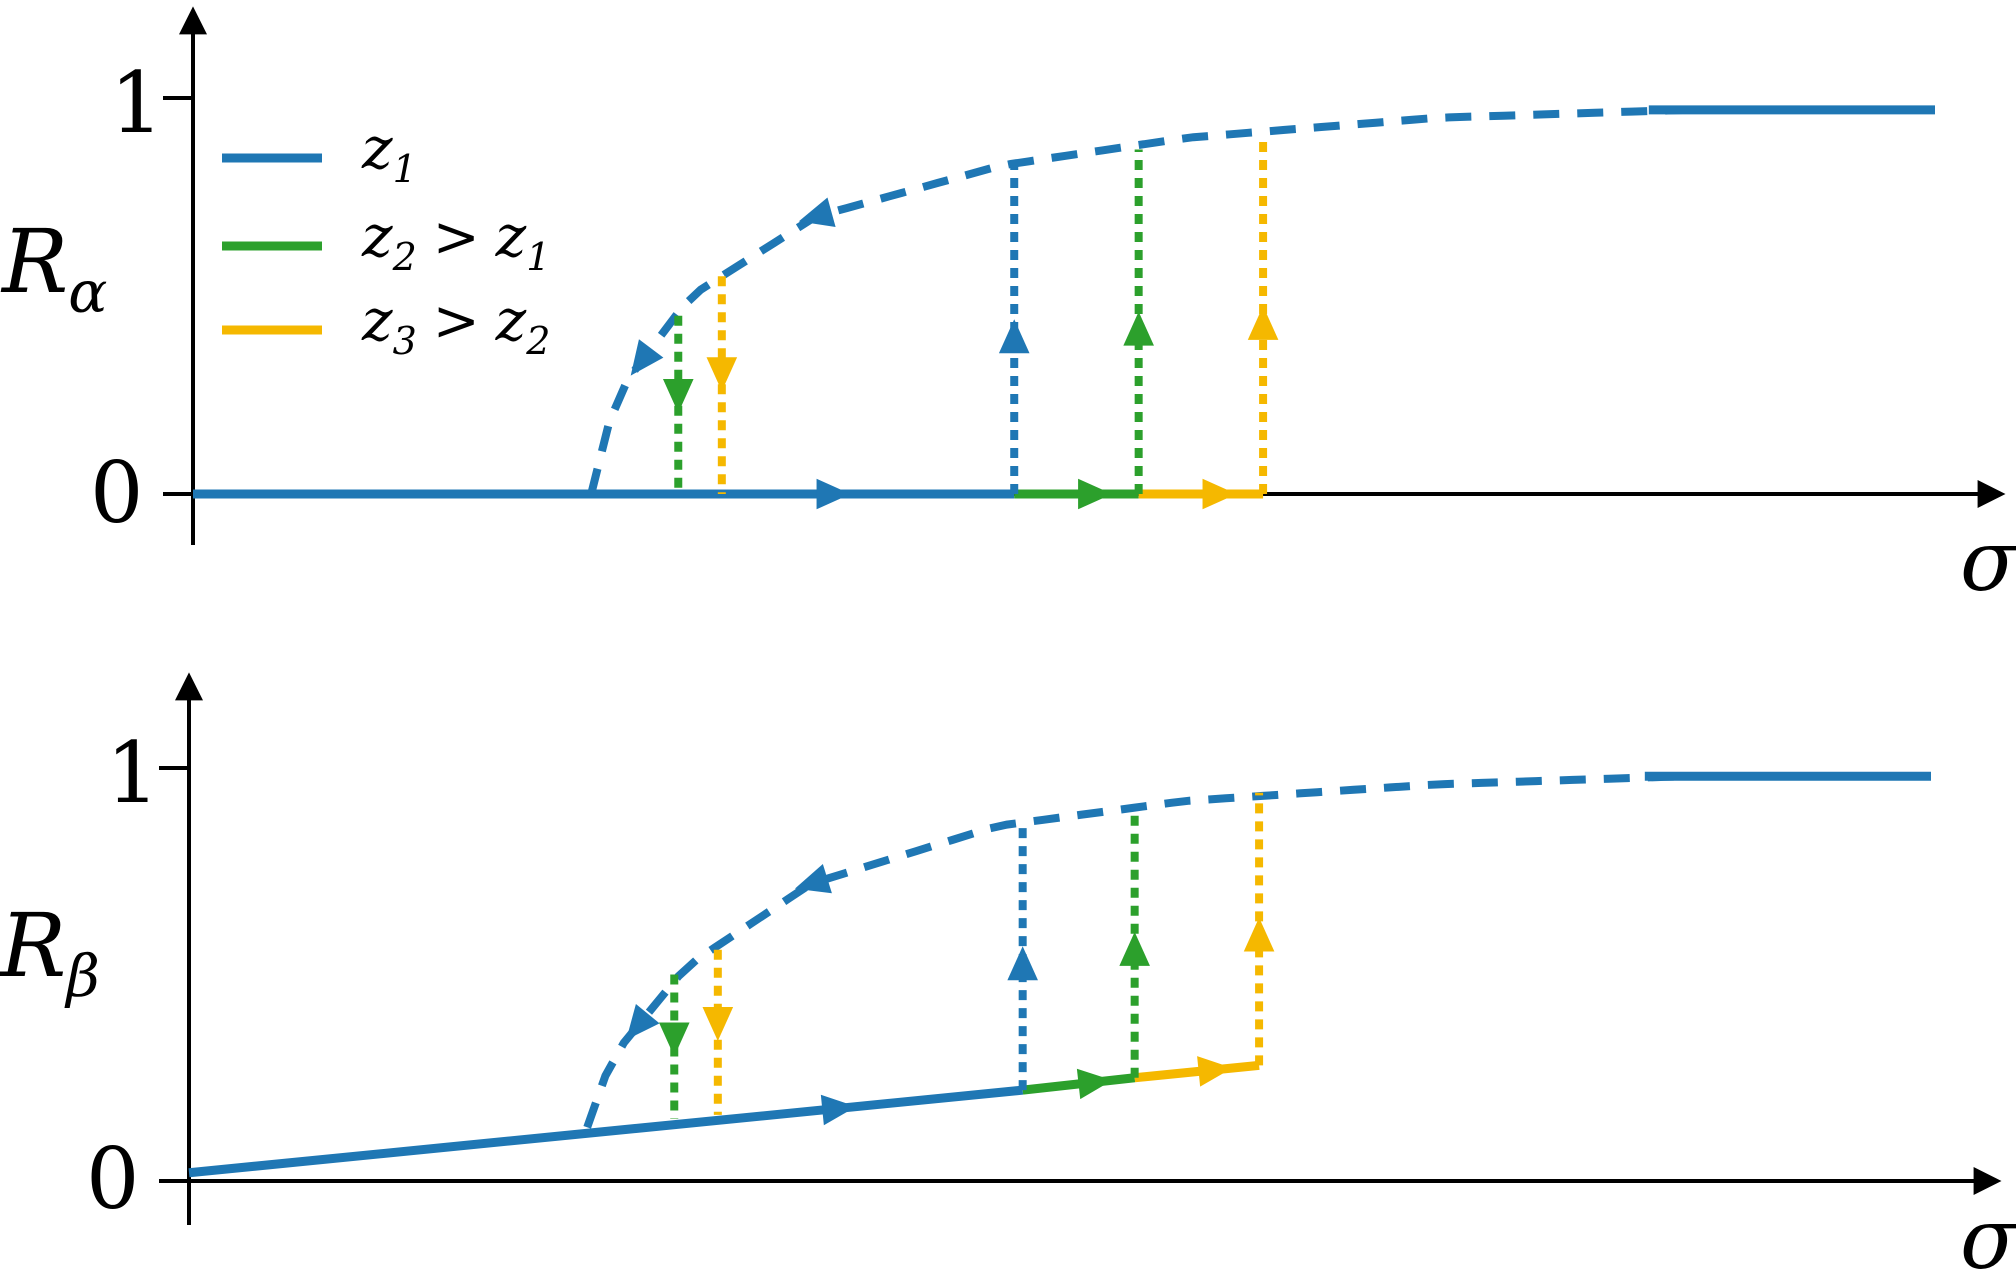  What do you see at coordinates (1263, 322) in the screenshot?
I see `jump-up-arrow-z3-top` at bounding box center [1263, 322].